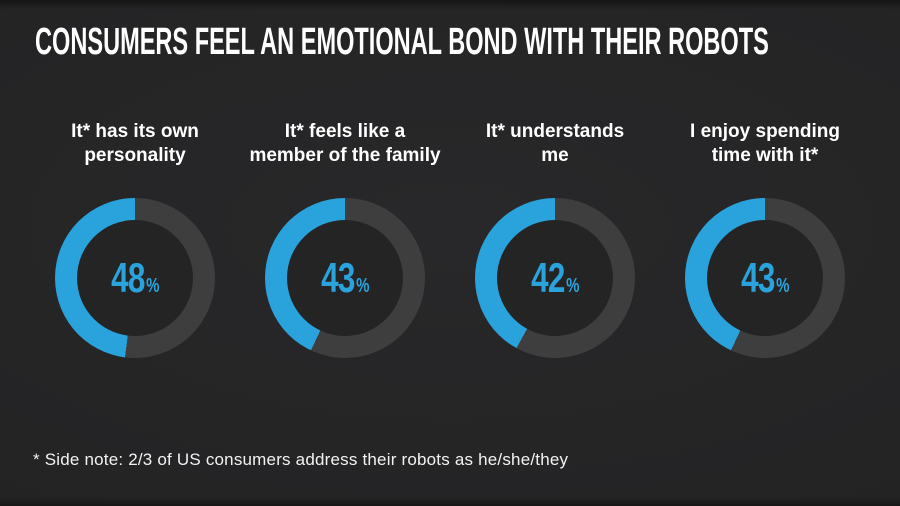 The width and height of the screenshot is (900, 506). I want to click on stat-column: I enjoy spending time with it* 43%, so click(765, 239).